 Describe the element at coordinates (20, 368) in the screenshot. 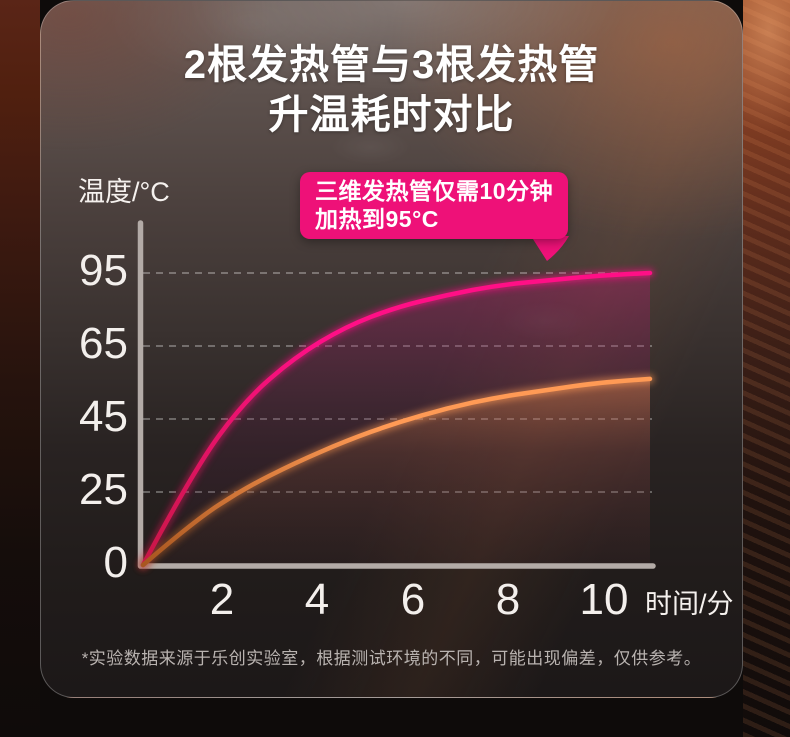

I see `background-left-strip` at that location.